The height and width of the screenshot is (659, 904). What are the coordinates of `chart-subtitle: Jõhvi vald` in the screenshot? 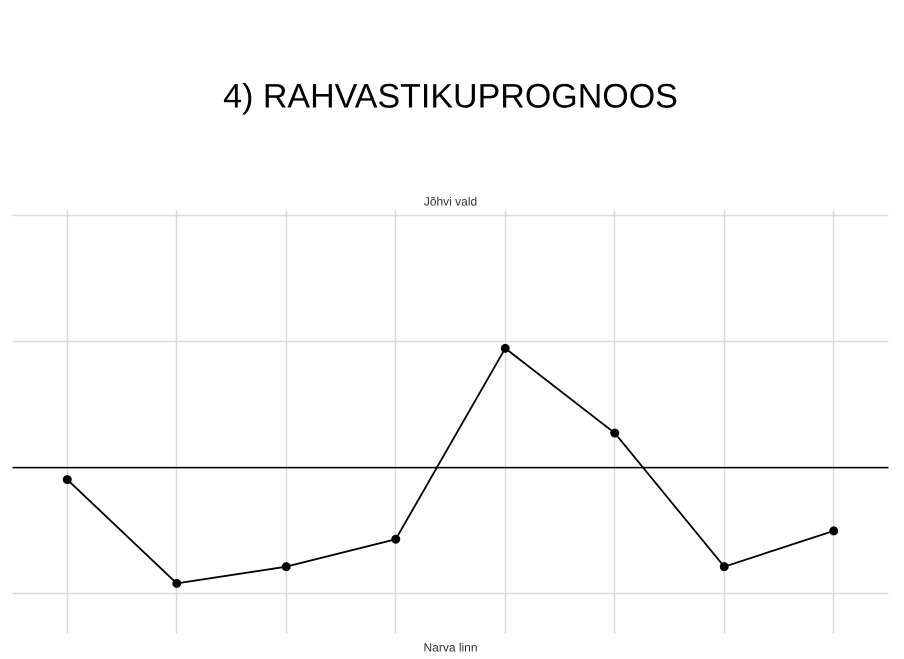 It's located at (451, 201).